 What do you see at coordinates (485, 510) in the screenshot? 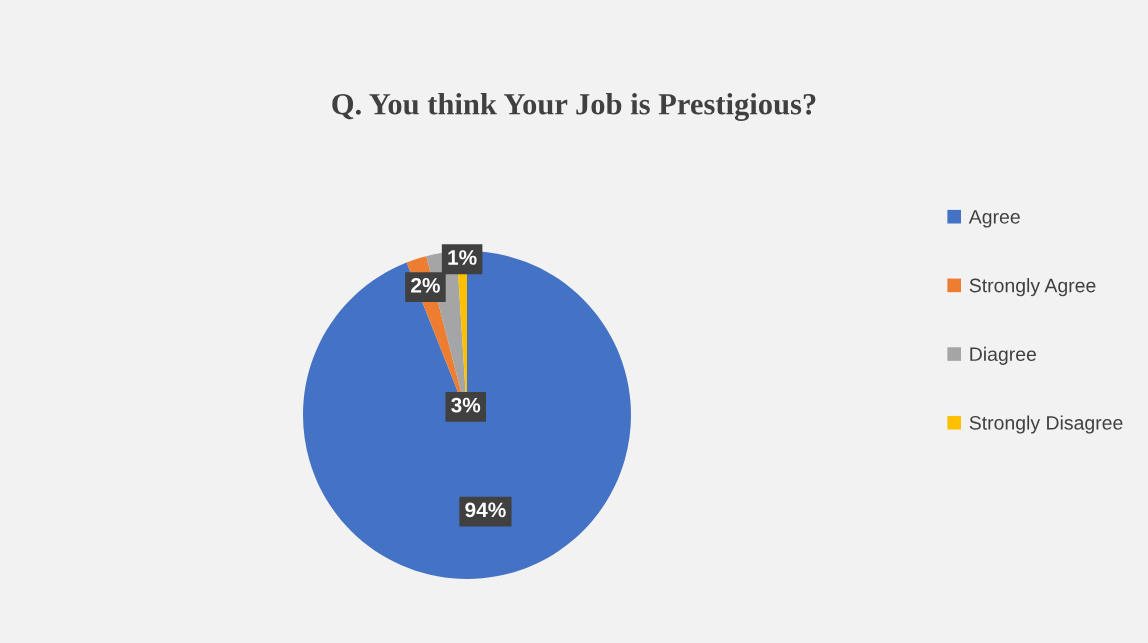
I see `data-label: 94%` at bounding box center [485, 510].